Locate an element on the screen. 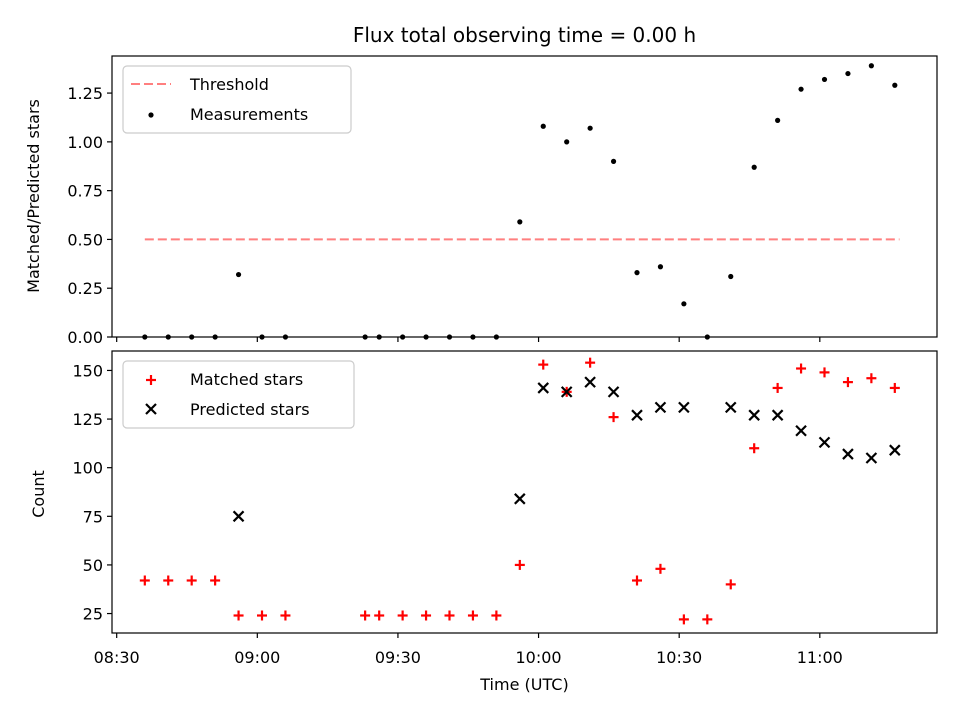 Image resolution: width=960 pixels, height=720 pixels. ratio-y-tick-label: 0.50 is located at coordinates (85, 239).